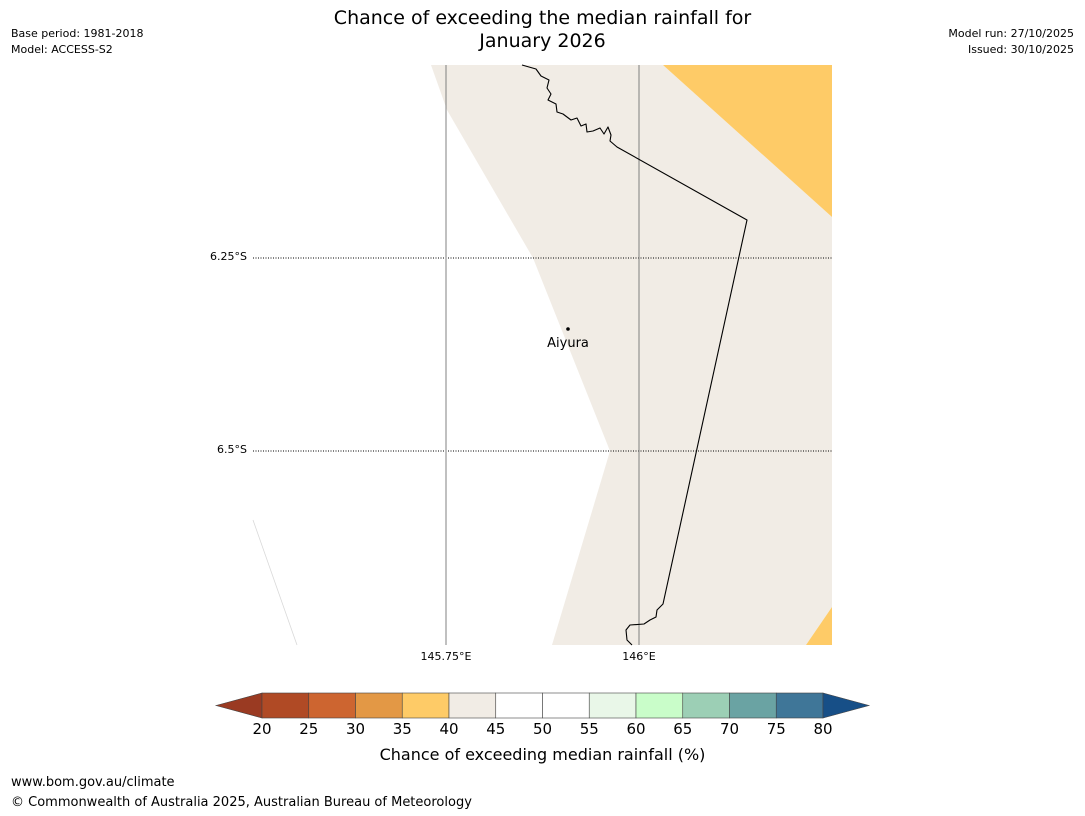  I want to click on issued-date: Issued: 30/10/2025, so click(1020, 49).